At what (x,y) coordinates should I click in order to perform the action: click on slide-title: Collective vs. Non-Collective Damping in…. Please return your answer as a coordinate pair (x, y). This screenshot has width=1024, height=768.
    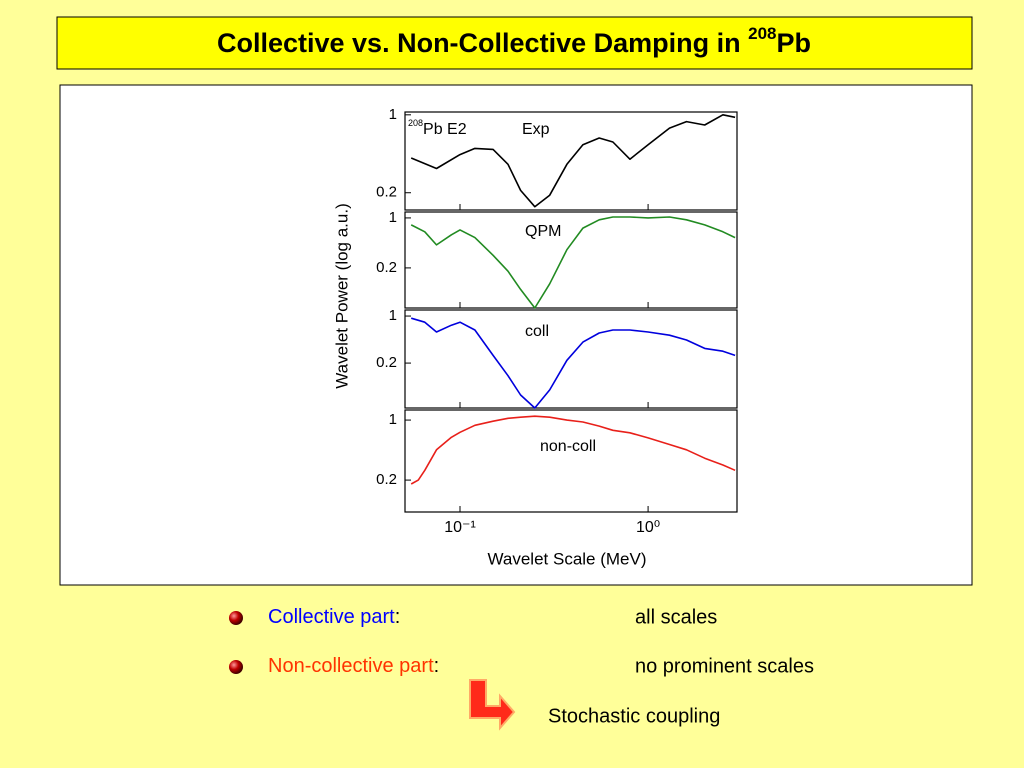
    Looking at the image, I should click on (514, 41).